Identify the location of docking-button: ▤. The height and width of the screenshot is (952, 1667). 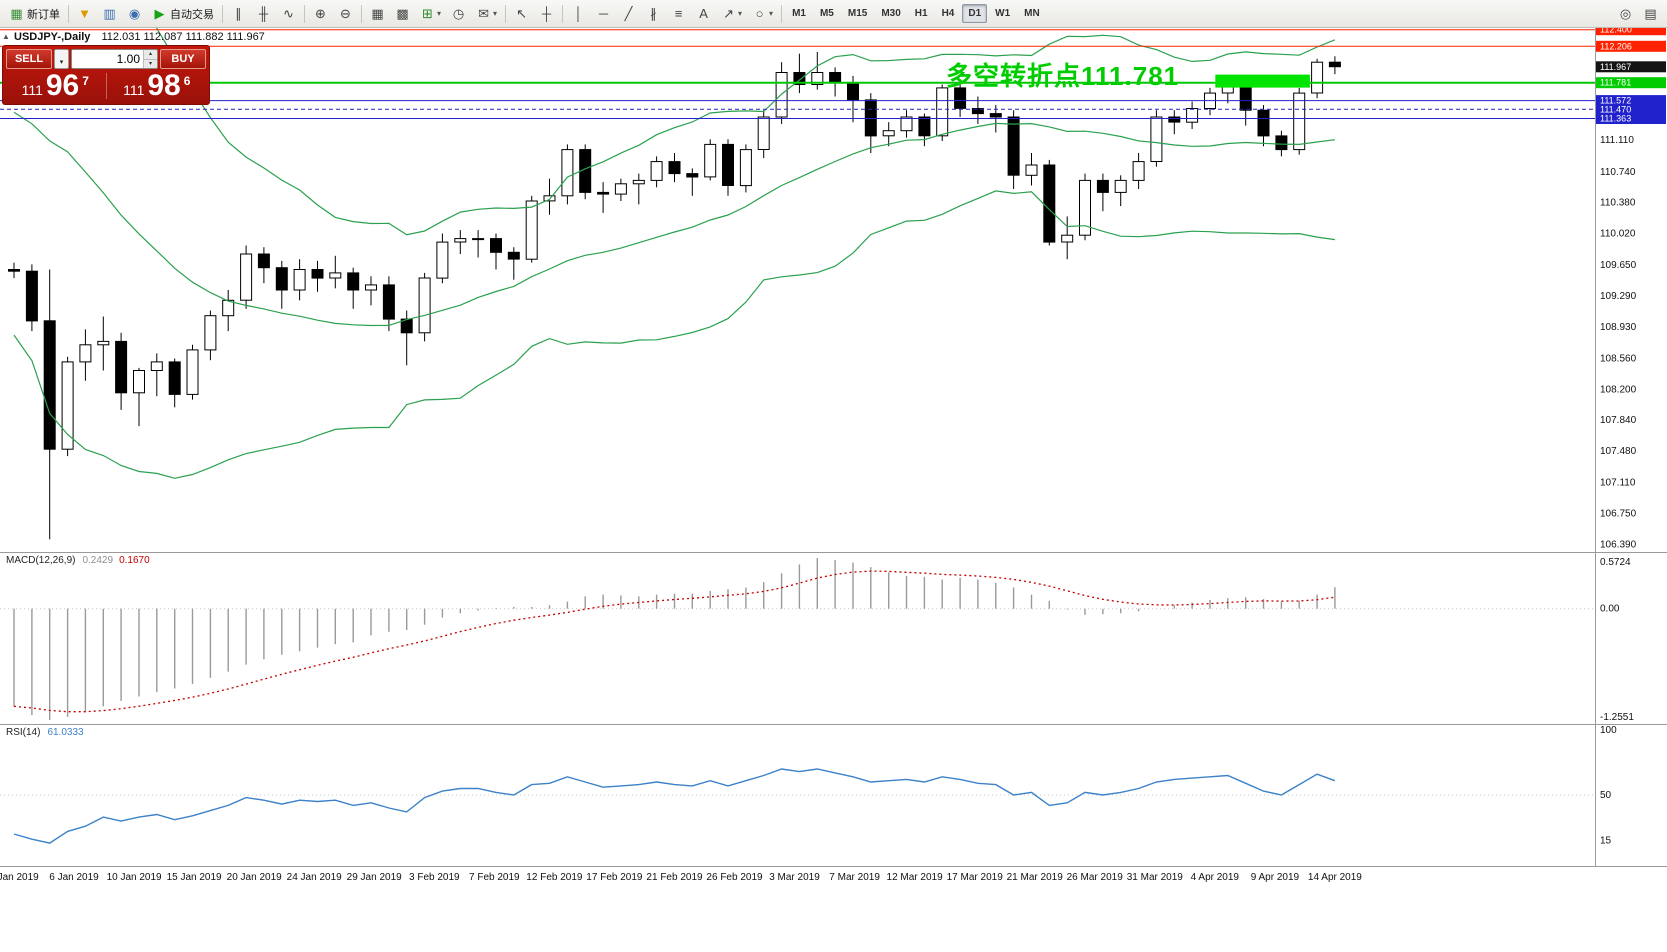
(1650, 14).